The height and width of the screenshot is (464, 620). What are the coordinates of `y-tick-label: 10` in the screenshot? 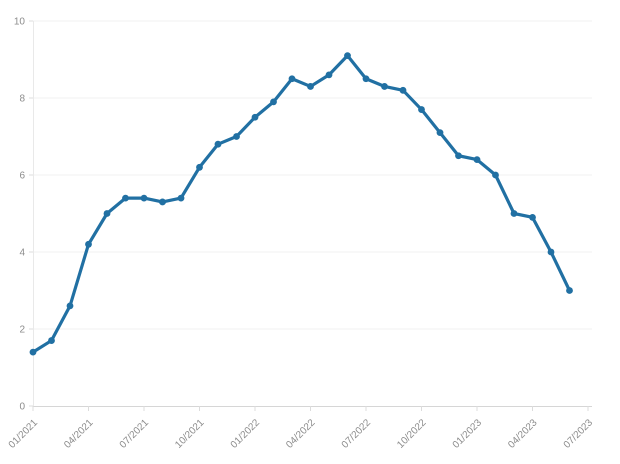 It's located at (20, 22).